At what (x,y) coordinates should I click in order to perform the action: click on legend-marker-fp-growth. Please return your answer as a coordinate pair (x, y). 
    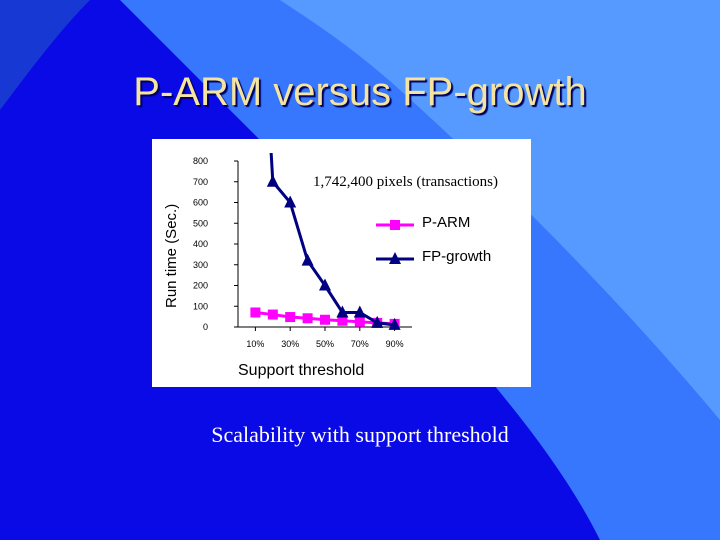
    Looking at the image, I should click on (395, 258).